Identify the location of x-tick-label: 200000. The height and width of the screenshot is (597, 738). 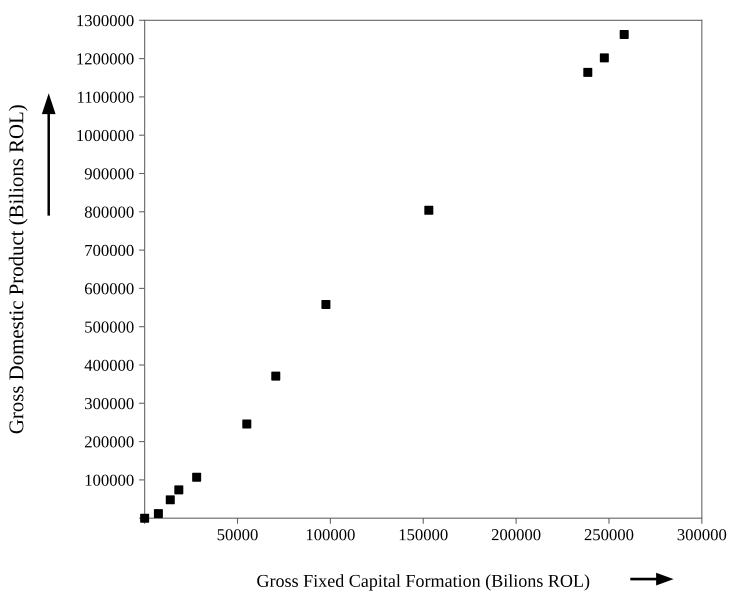
(516, 534).